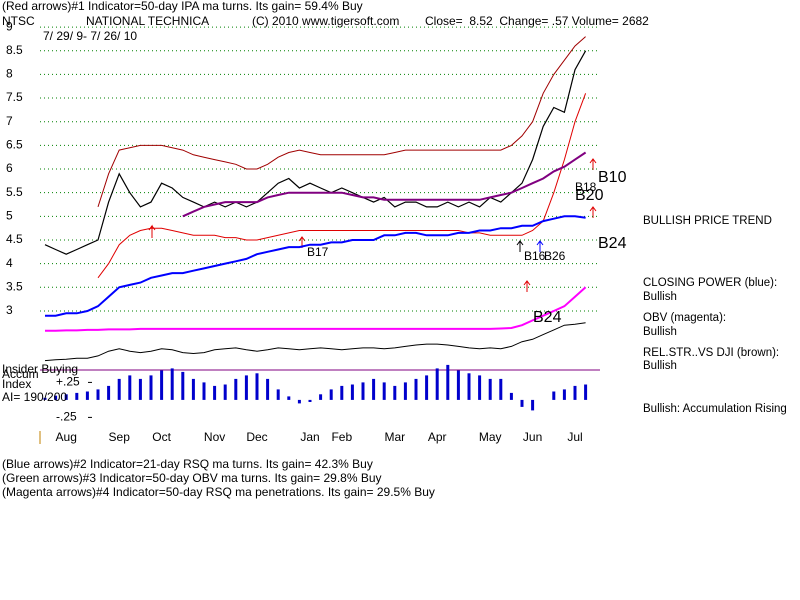 This screenshot has width=800, height=600. Describe the element at coordinates (214, 437) in the screenshot. I see `x-tick-label: Nov` at that location.